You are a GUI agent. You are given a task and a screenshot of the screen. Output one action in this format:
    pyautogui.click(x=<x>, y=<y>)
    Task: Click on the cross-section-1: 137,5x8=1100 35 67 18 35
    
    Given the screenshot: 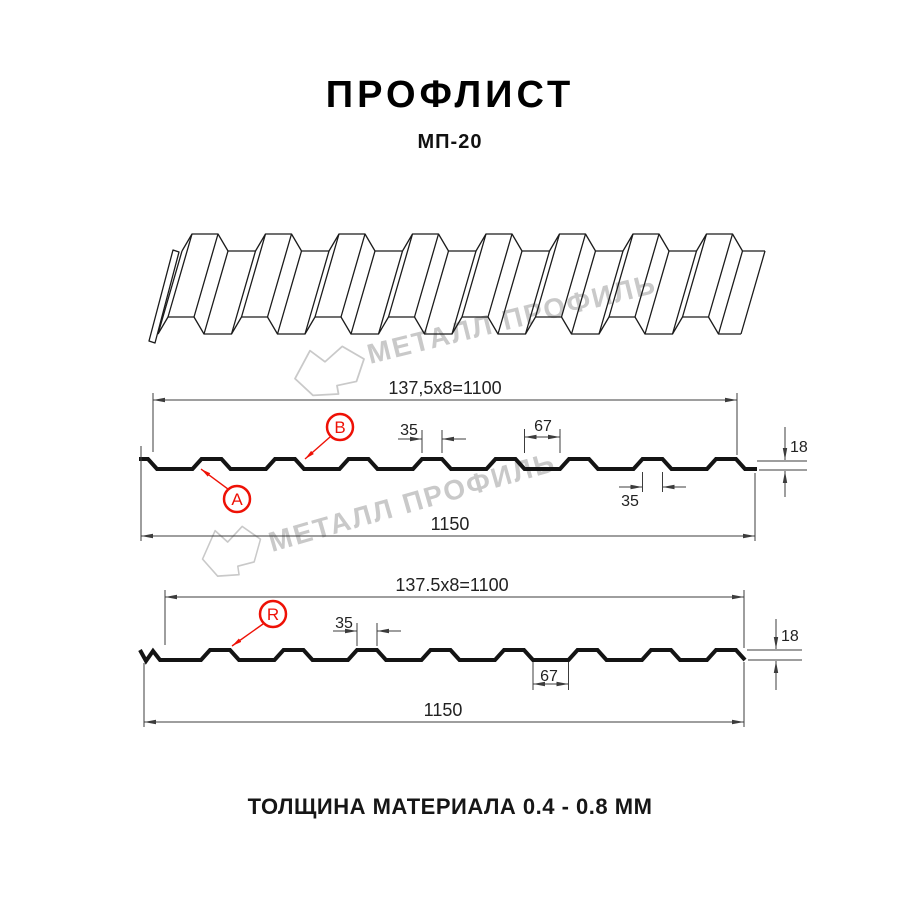 What is the action you would take?
    pyautogui.click(x=473, y=459)
    